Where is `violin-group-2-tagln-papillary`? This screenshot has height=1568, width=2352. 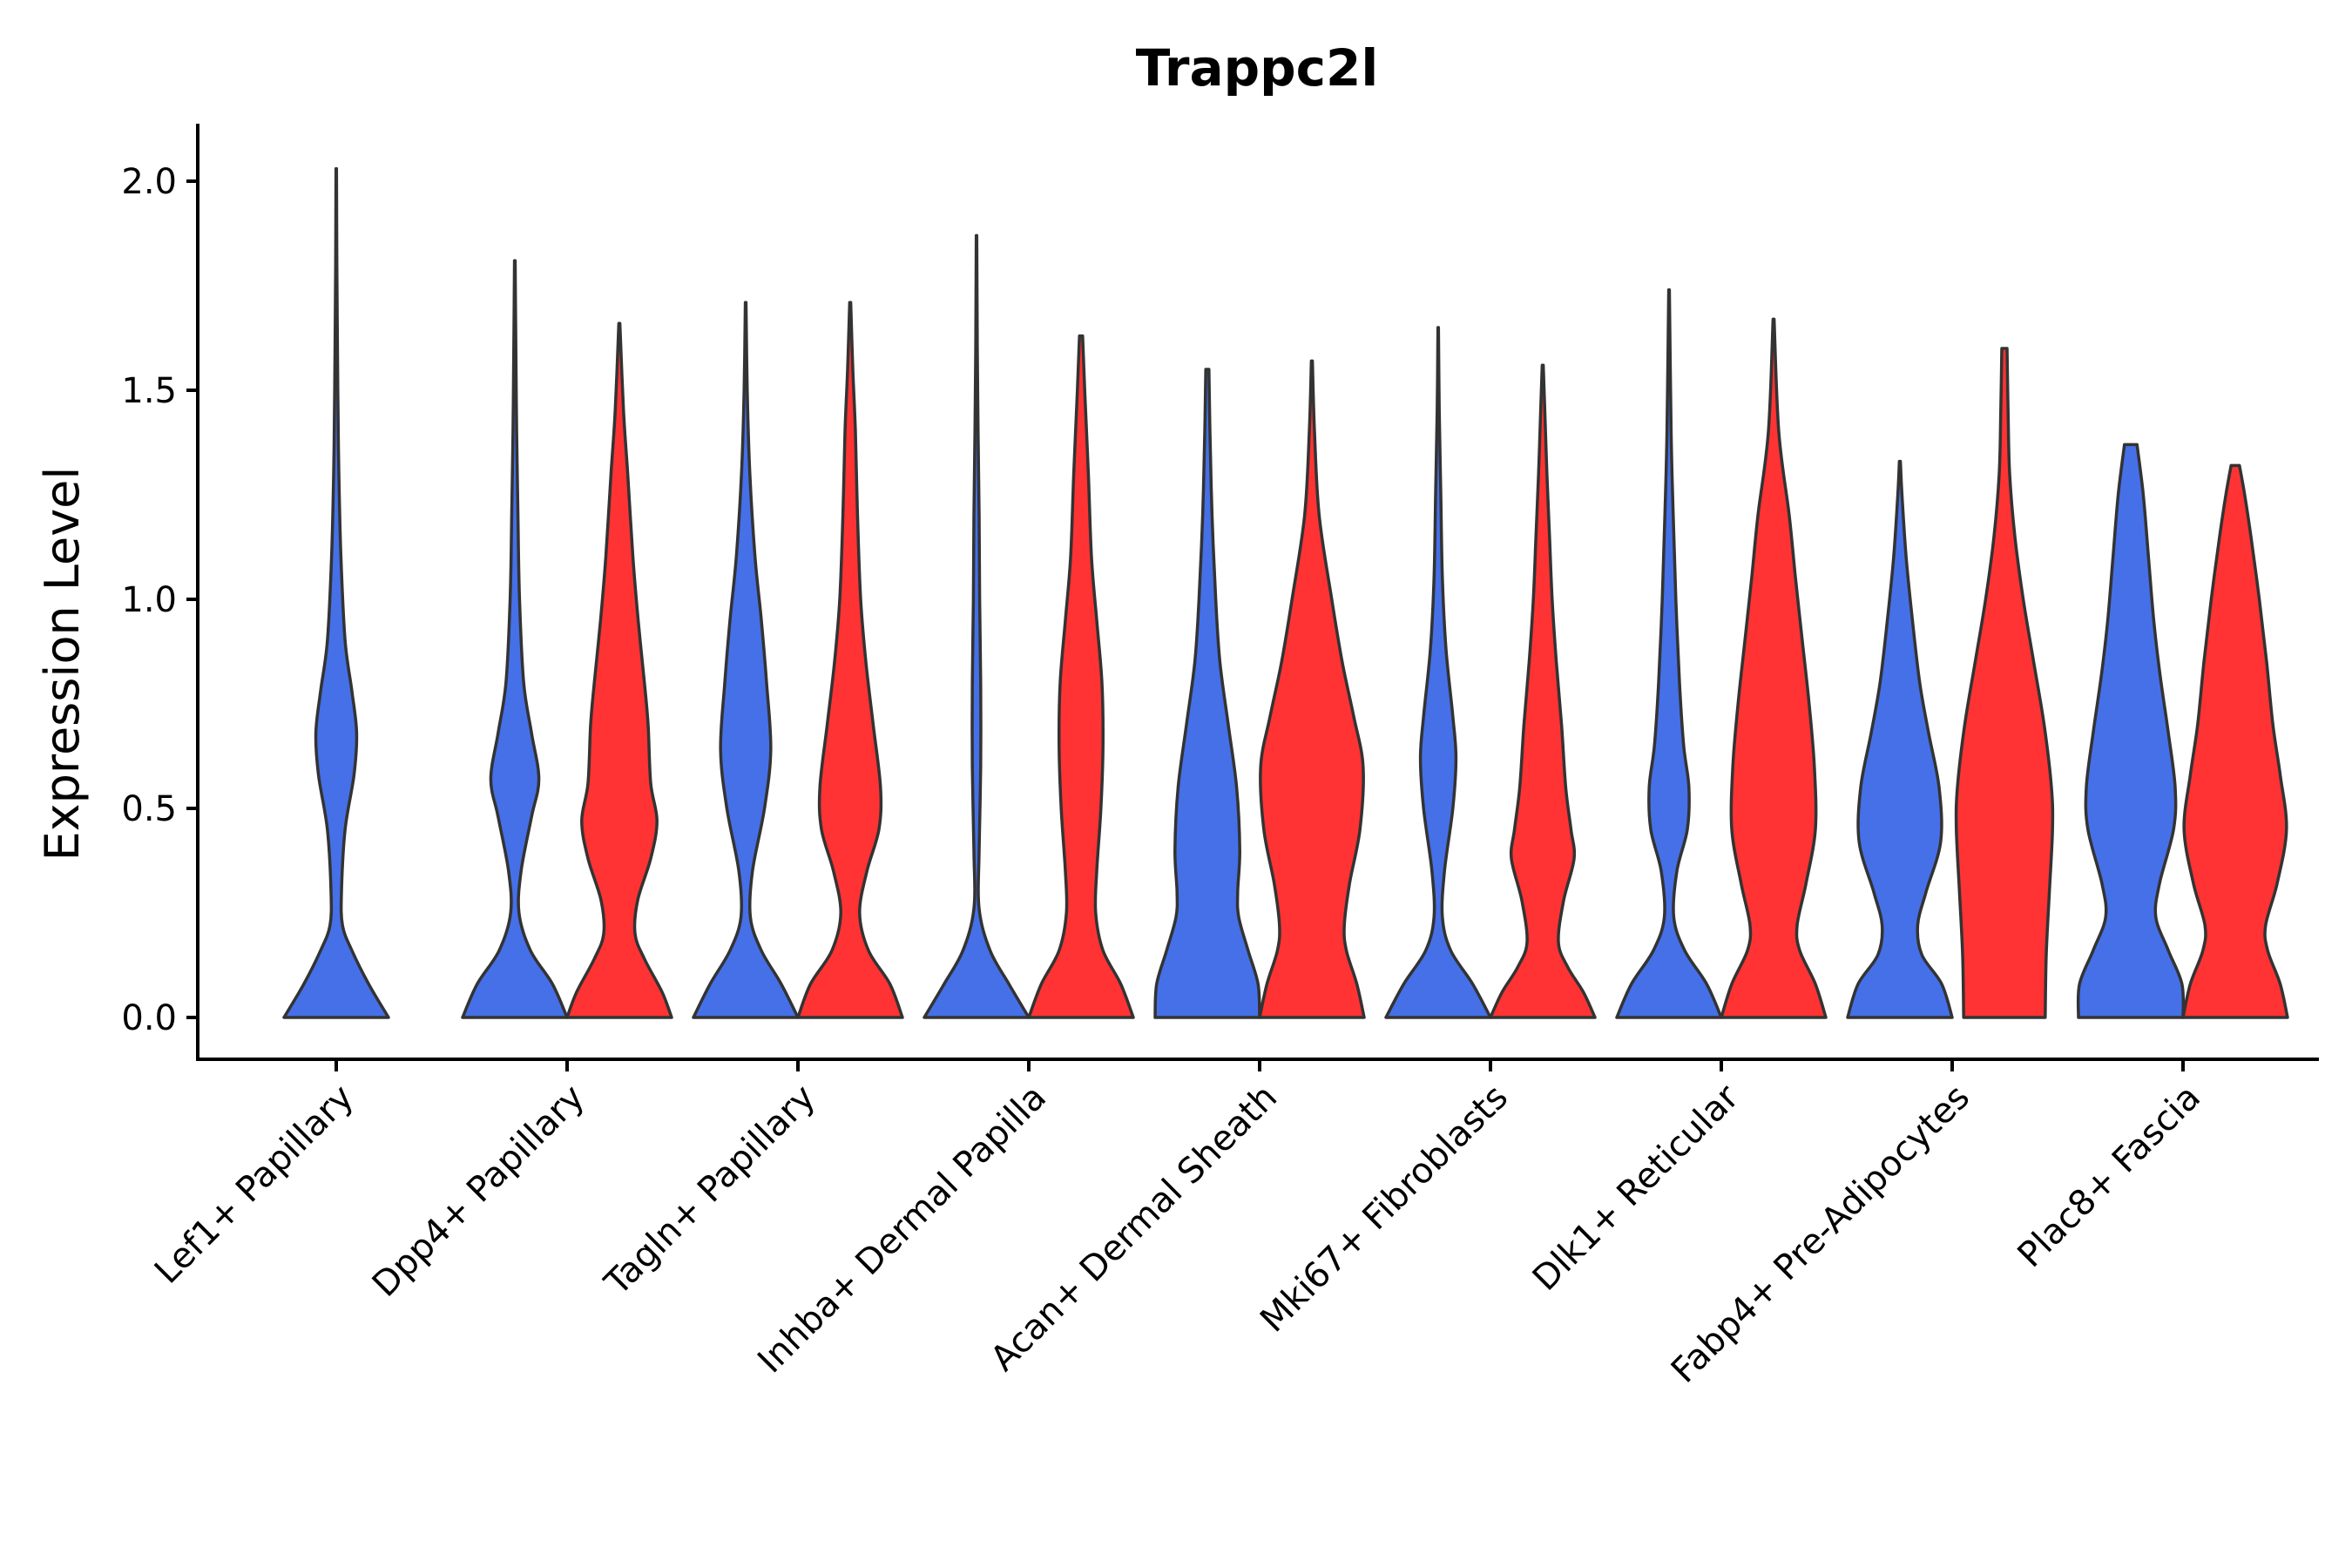
violin-group-2-tagln-papillary is located at coordinates (850, 660).